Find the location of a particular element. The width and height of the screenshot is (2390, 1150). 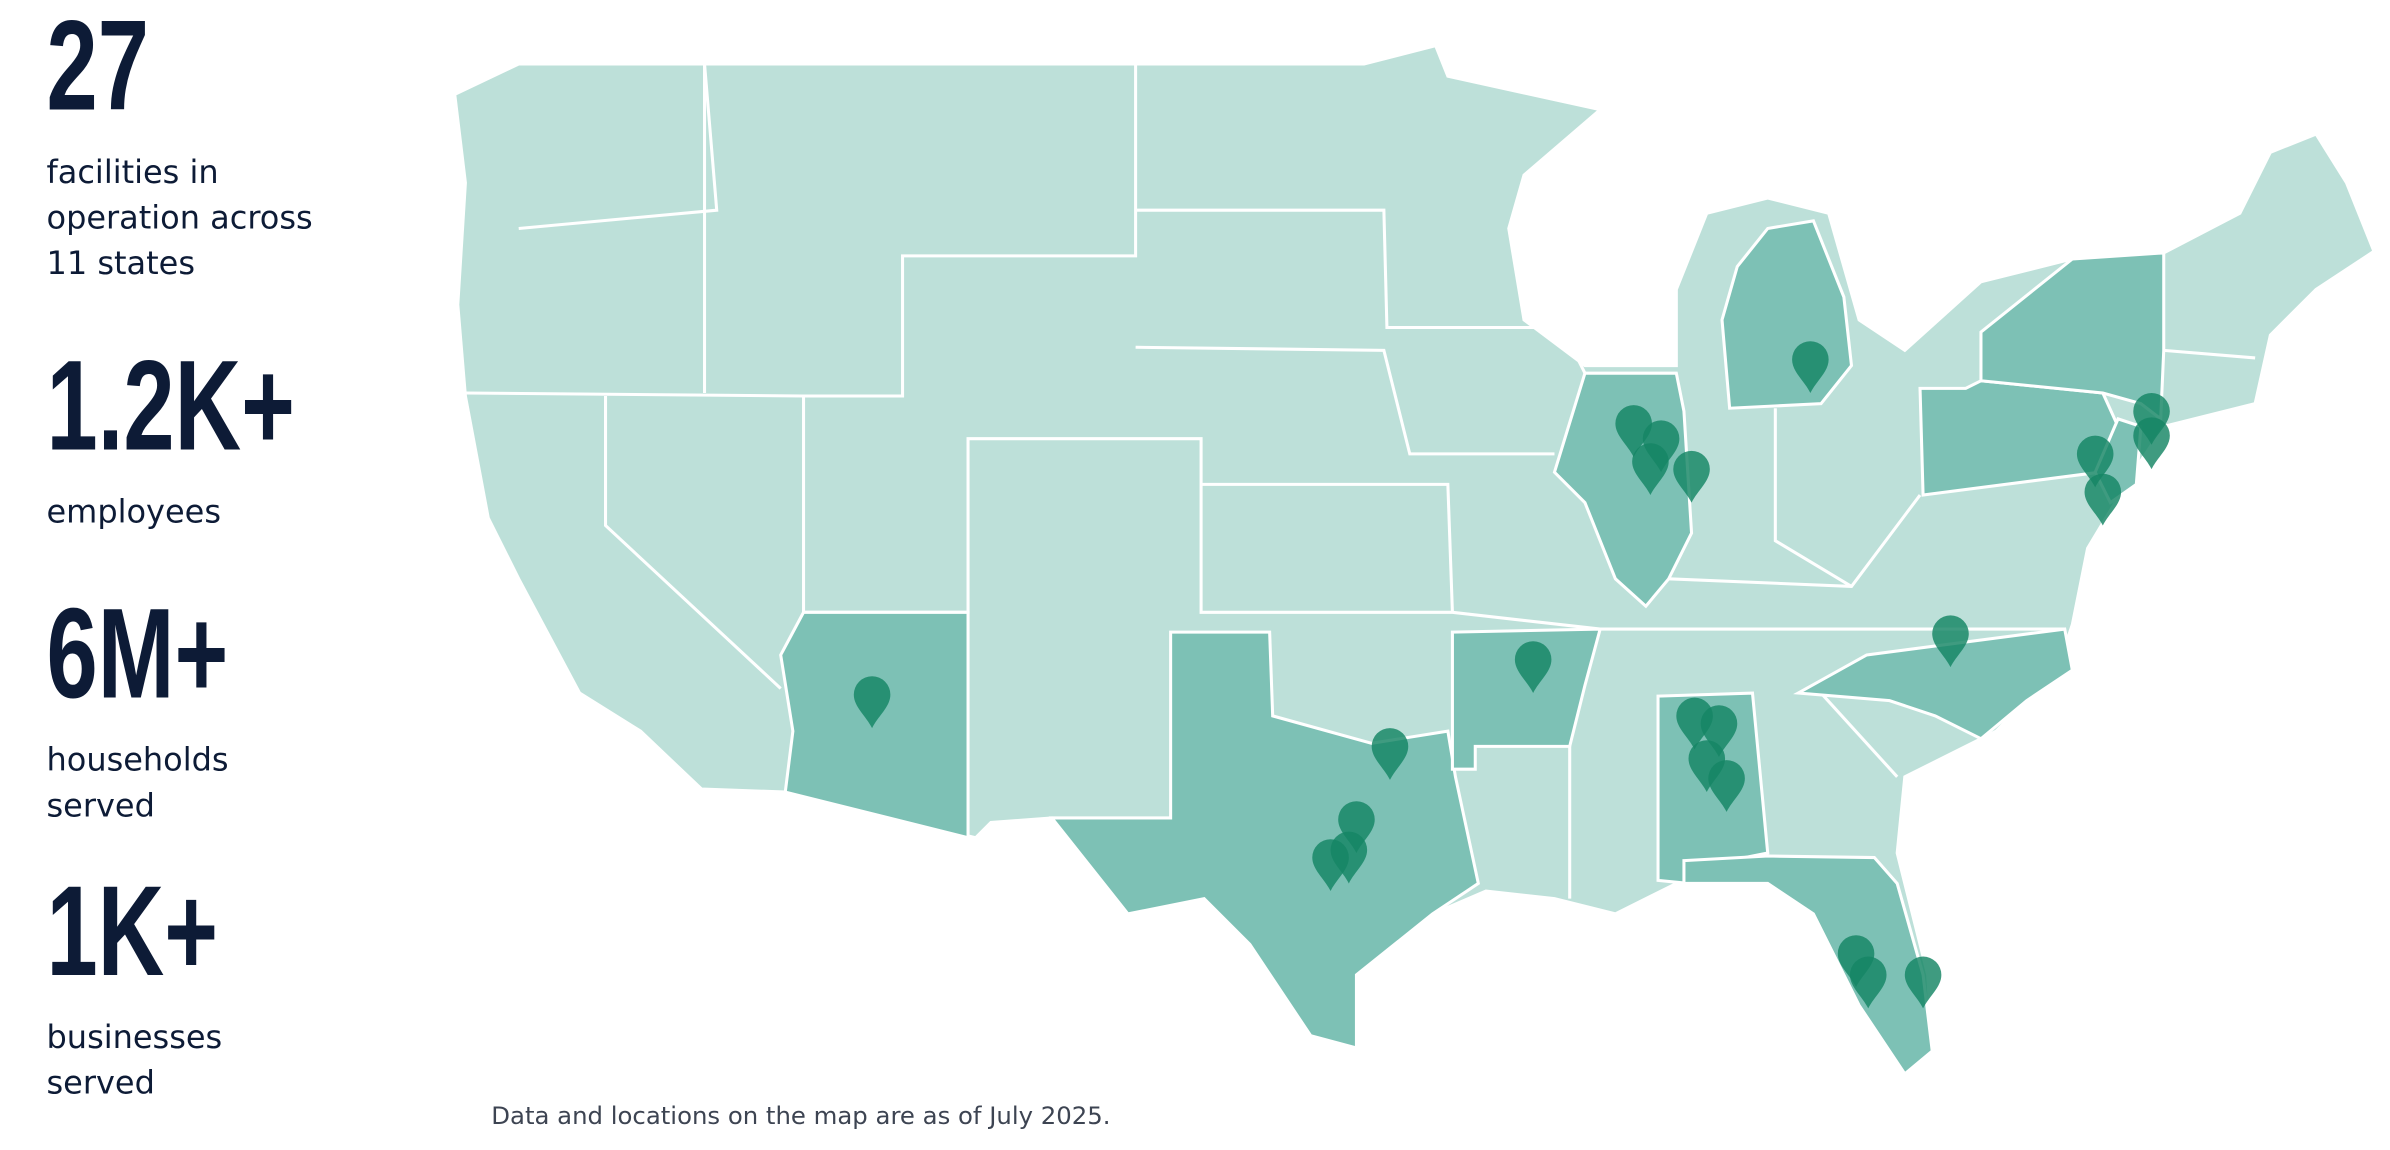

stat: 6M+ households served is located at coordinates (138, 703).